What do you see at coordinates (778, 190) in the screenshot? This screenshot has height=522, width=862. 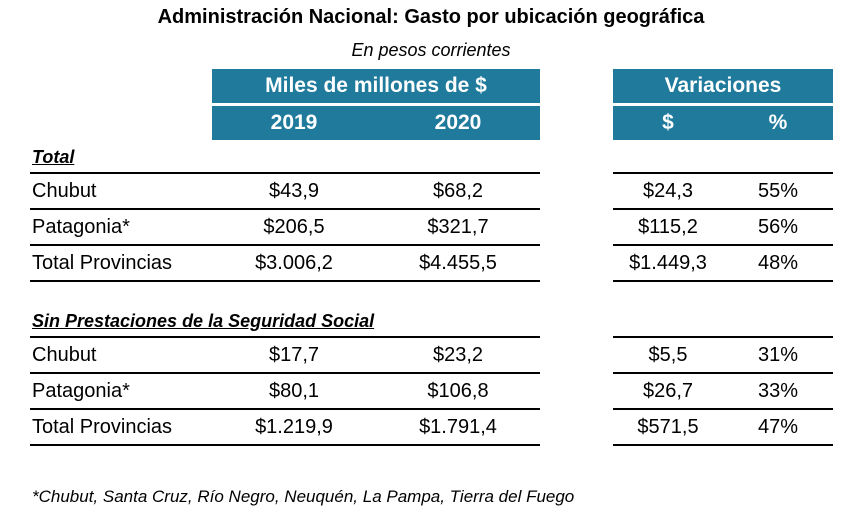 I see `value-var-pct: 55%` at bounding box center [778, 190].